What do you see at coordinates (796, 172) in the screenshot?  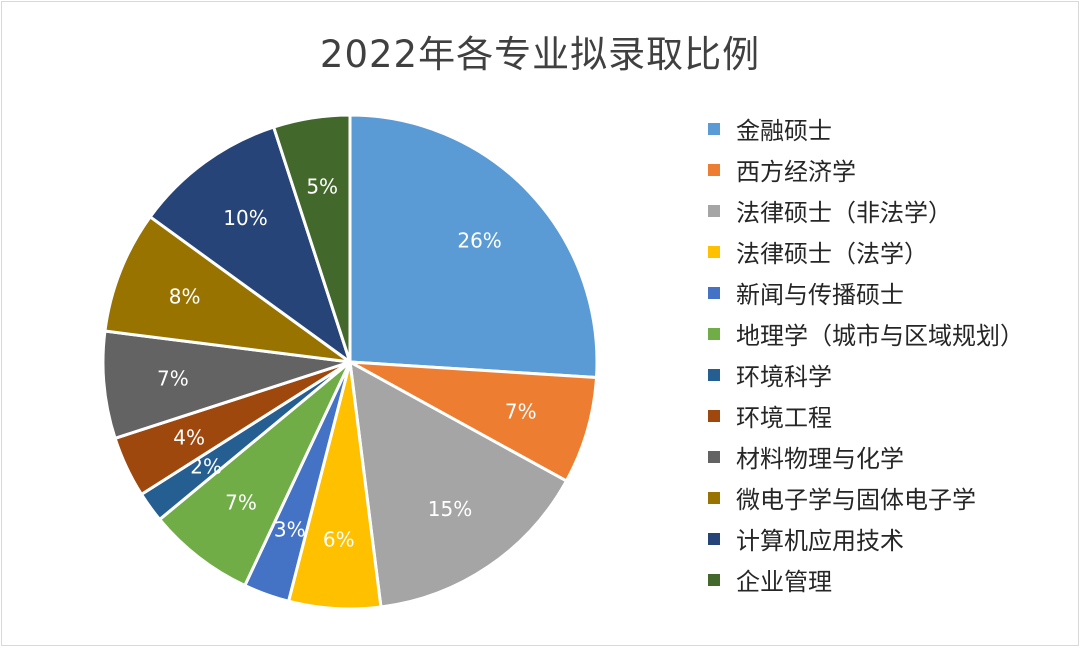 I see `legend-label: 西方经济学` at bounding box center [796, 172].